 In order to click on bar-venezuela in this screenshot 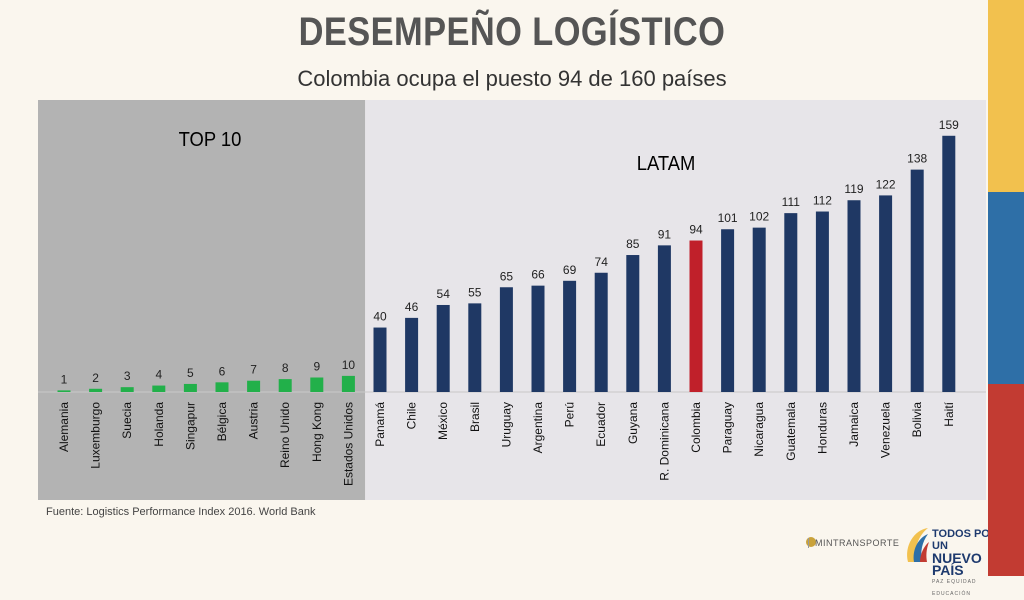, I will do `click(886, 293)`.